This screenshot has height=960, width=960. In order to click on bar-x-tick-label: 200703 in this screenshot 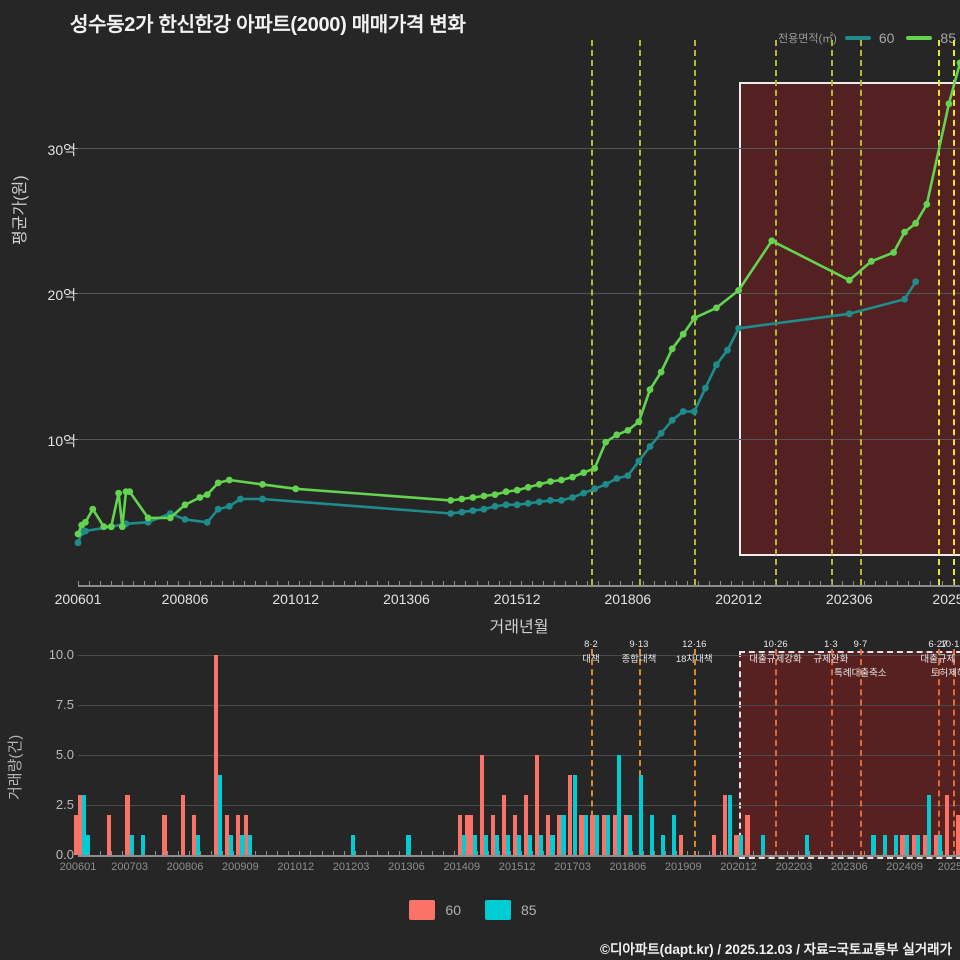, I will do `click(130, 867)`.